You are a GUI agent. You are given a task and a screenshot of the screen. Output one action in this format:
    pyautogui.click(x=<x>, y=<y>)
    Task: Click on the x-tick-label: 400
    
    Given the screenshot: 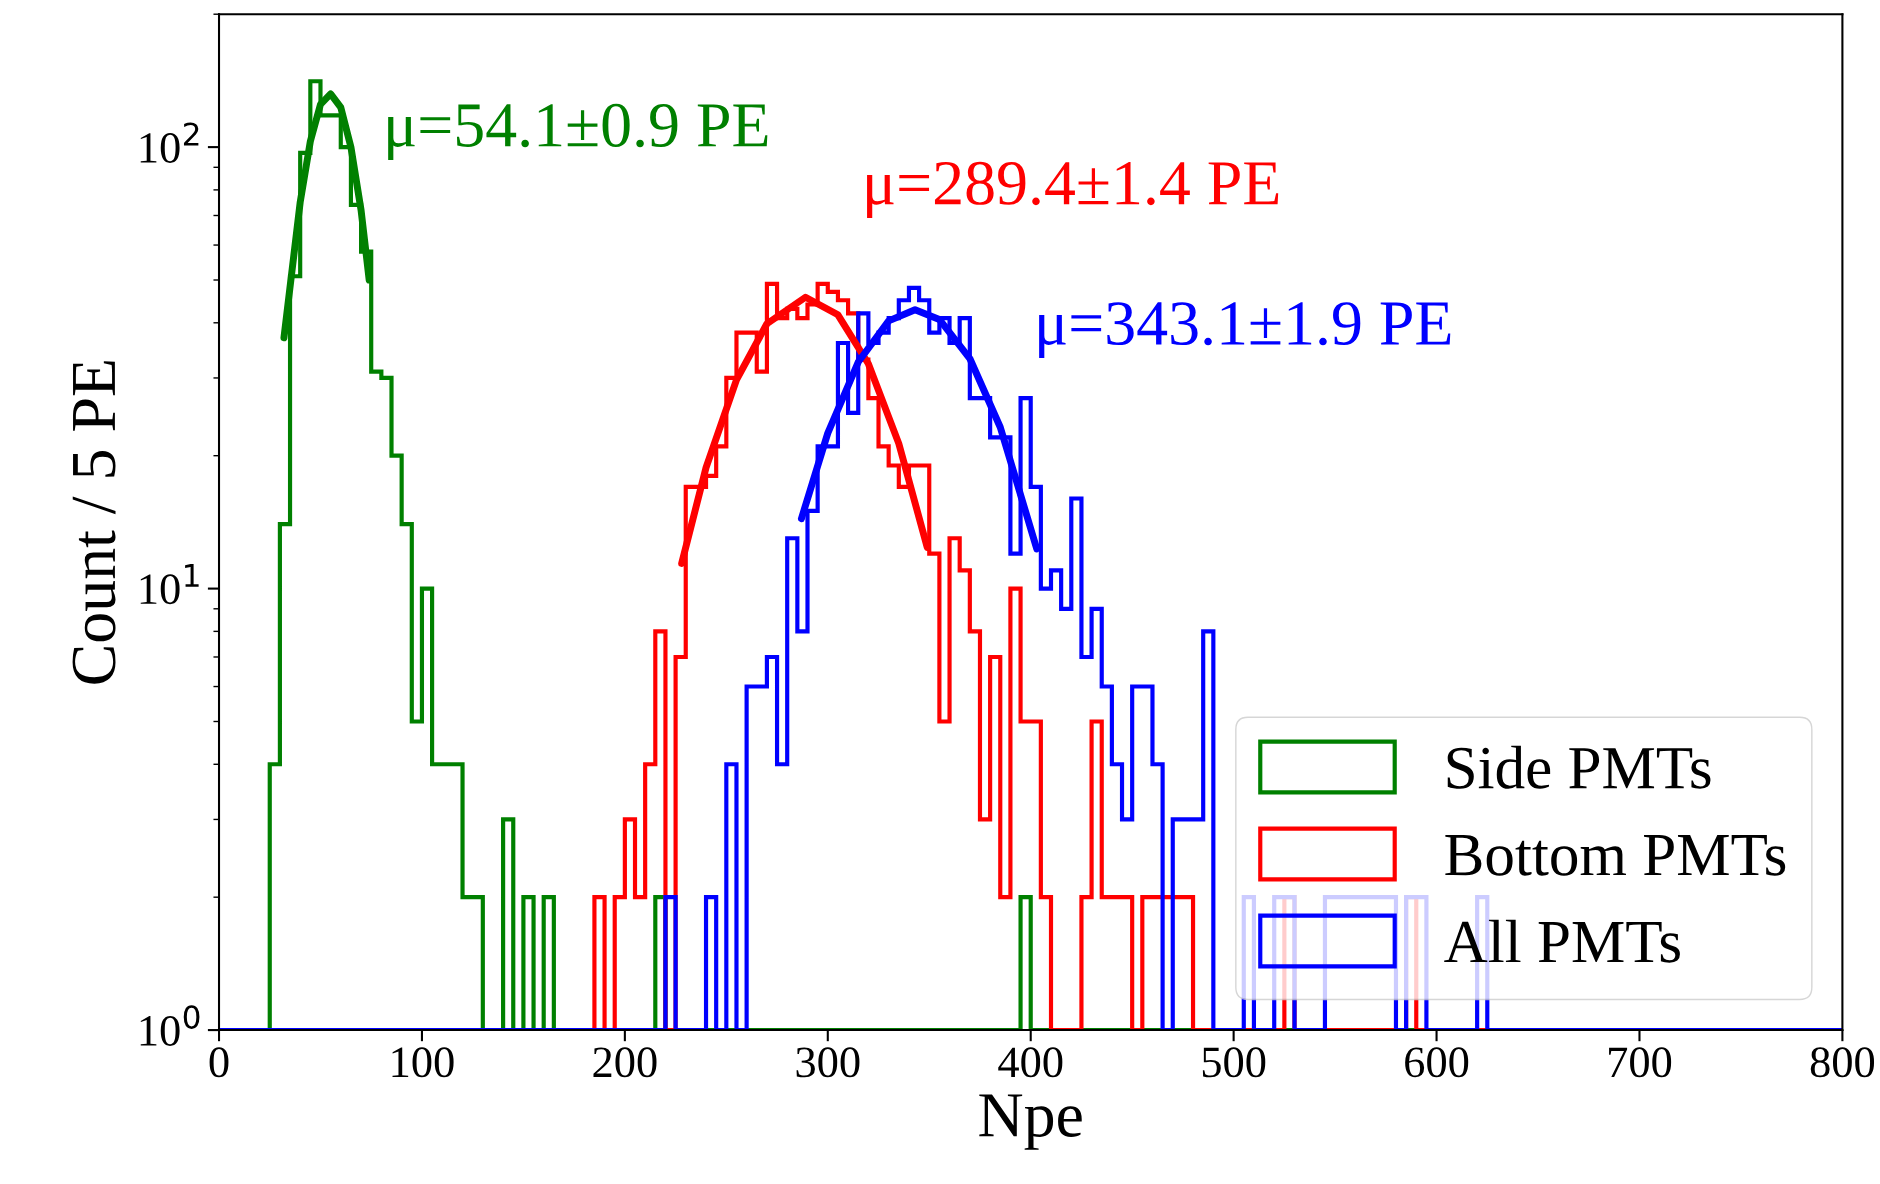 What is the action you would take?
    pyautogui.click(x=1030, y=1062)
    